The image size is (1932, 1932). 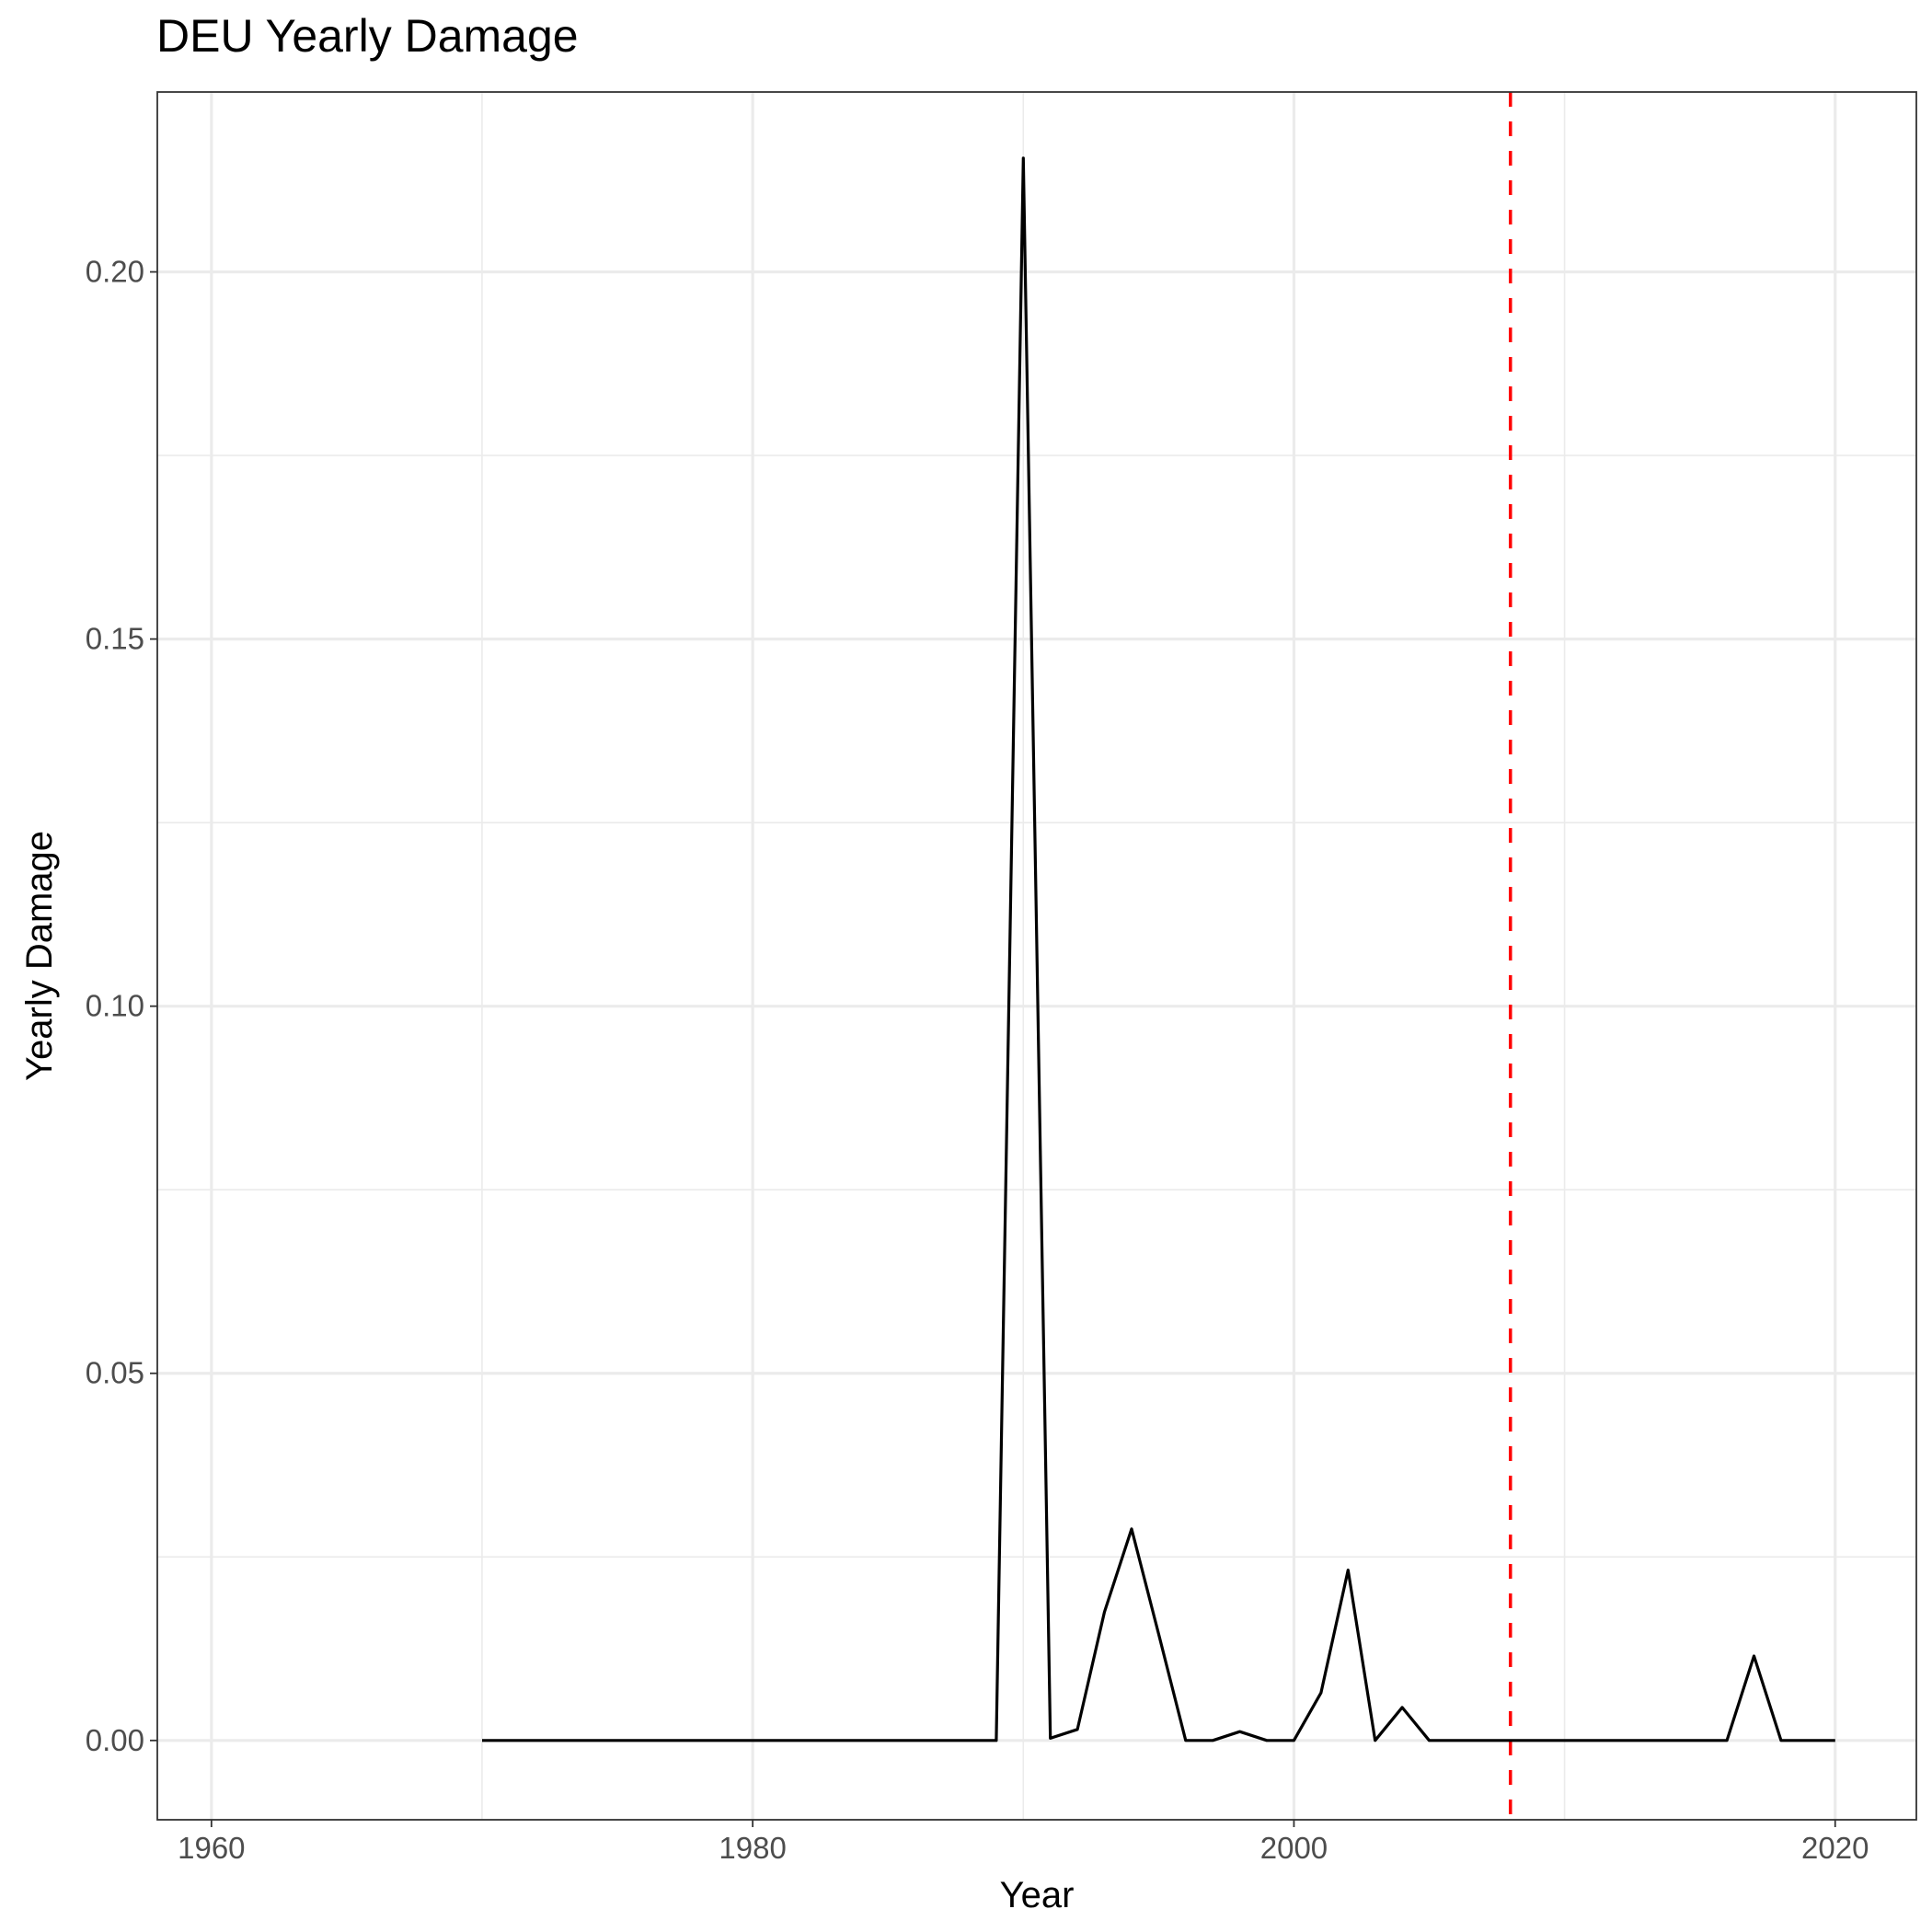 What do you see at coordinates (115, 272) in the screenshot?
I see `y-tick-label: 0.20` at bounding box center [115, 272].